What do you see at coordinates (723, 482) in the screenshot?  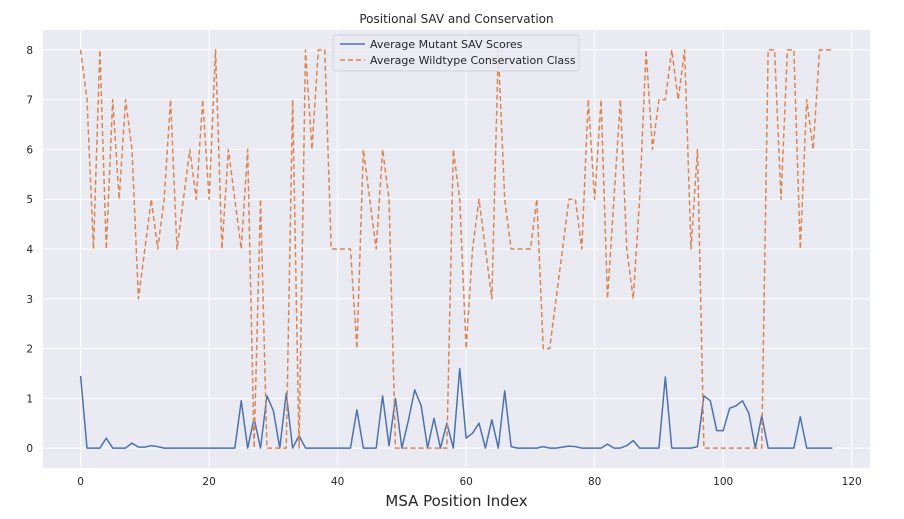 I see `x-tick-label: 100` at bounding box center [723, 482].